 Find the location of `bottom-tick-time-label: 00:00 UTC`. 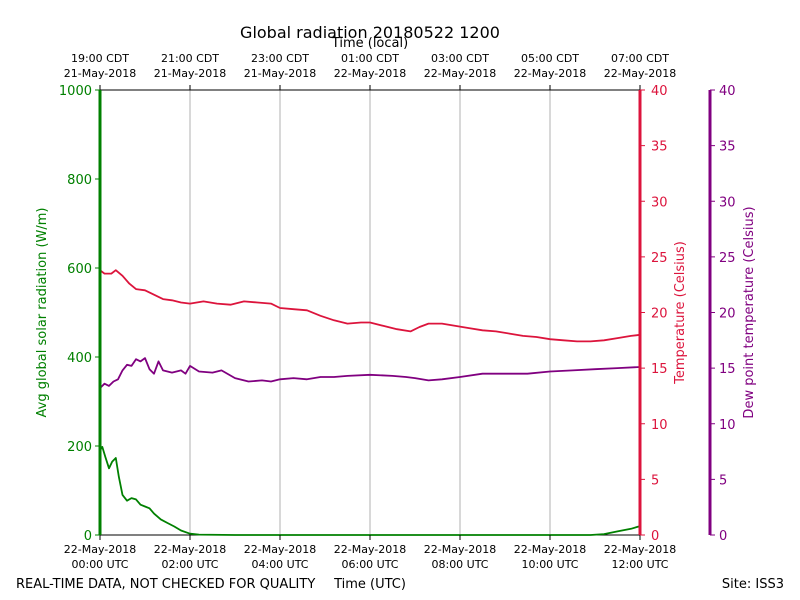

bottom-tick-time-label: 00:00 UTC is located at coordinates (99, 564).